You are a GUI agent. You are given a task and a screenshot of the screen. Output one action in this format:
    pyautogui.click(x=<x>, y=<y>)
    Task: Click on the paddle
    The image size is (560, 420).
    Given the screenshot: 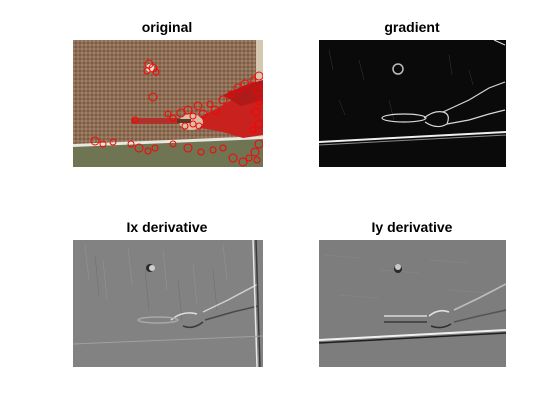 What is the action you would take?
    pyautogui.click(x=161, y=121)
    